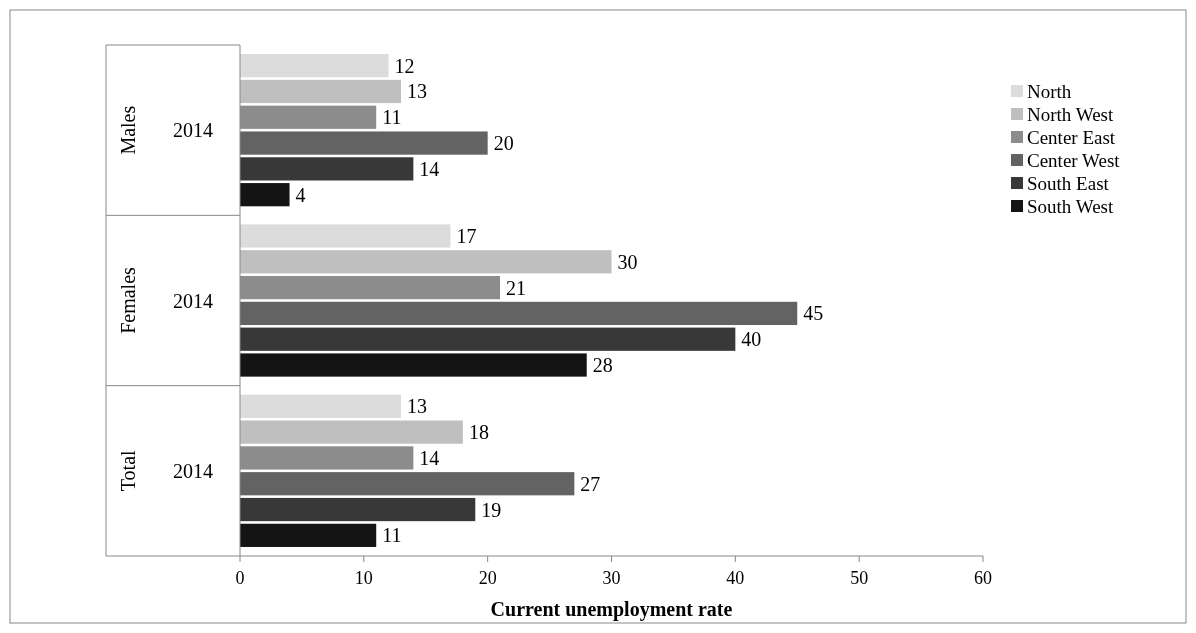 The width and height of the screenshot is (1196, 633). Describe the element at coordinates (240, 578) in the screenshot. I see `x-tick-label: 0` at that location.